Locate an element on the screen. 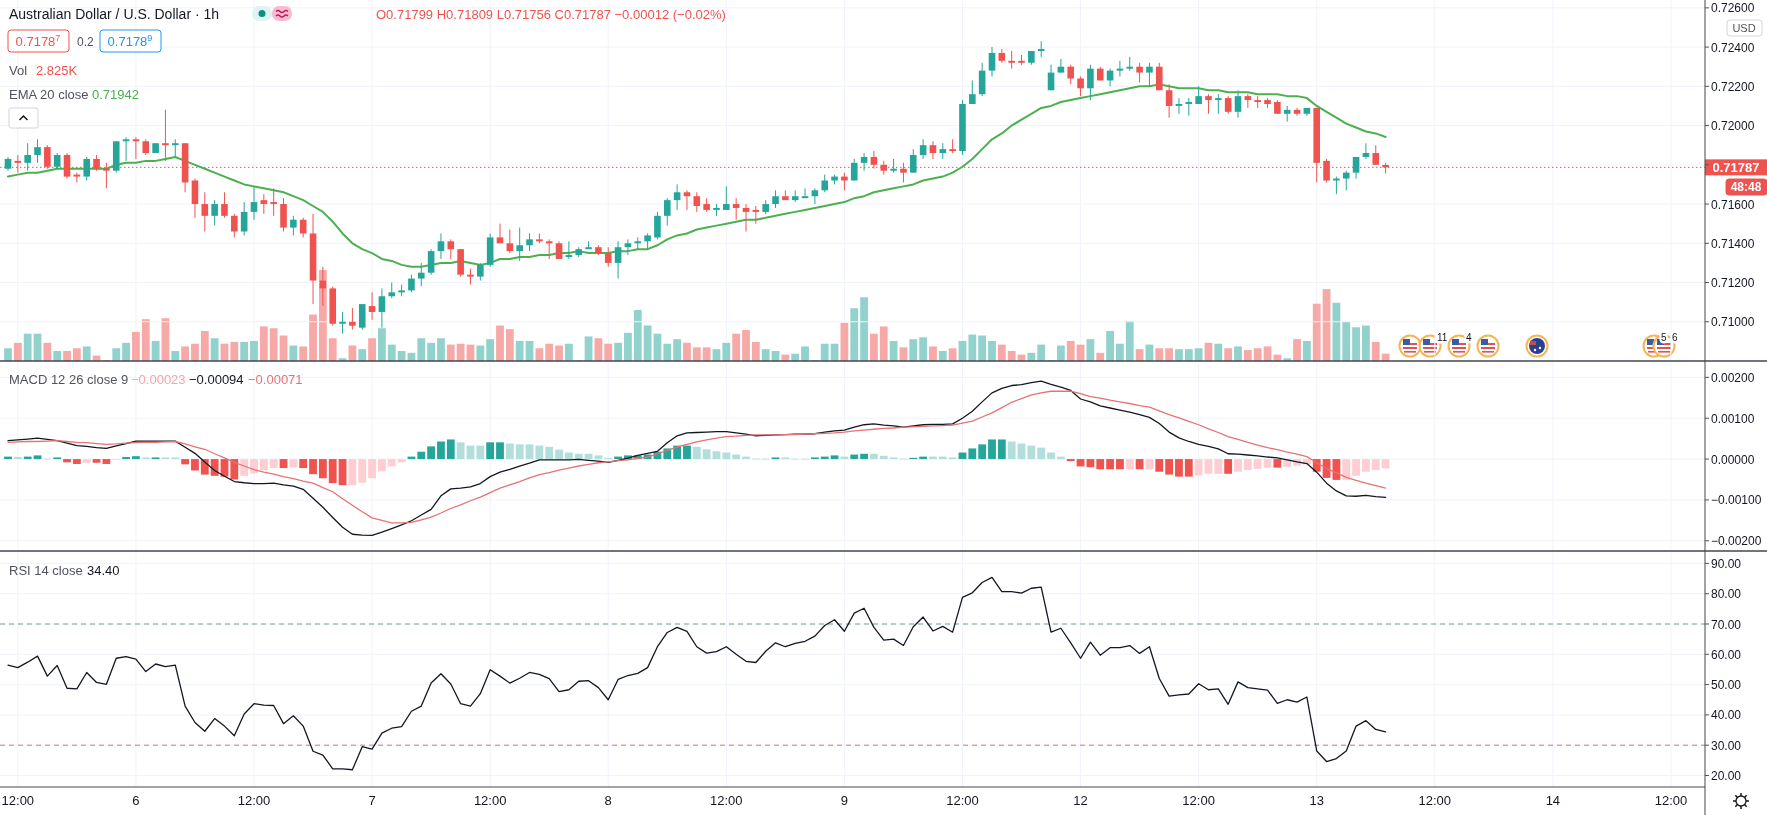 The height and width of the screenshot is (815, 1767). text: 48:48 is located at coordinates (1746, 187).